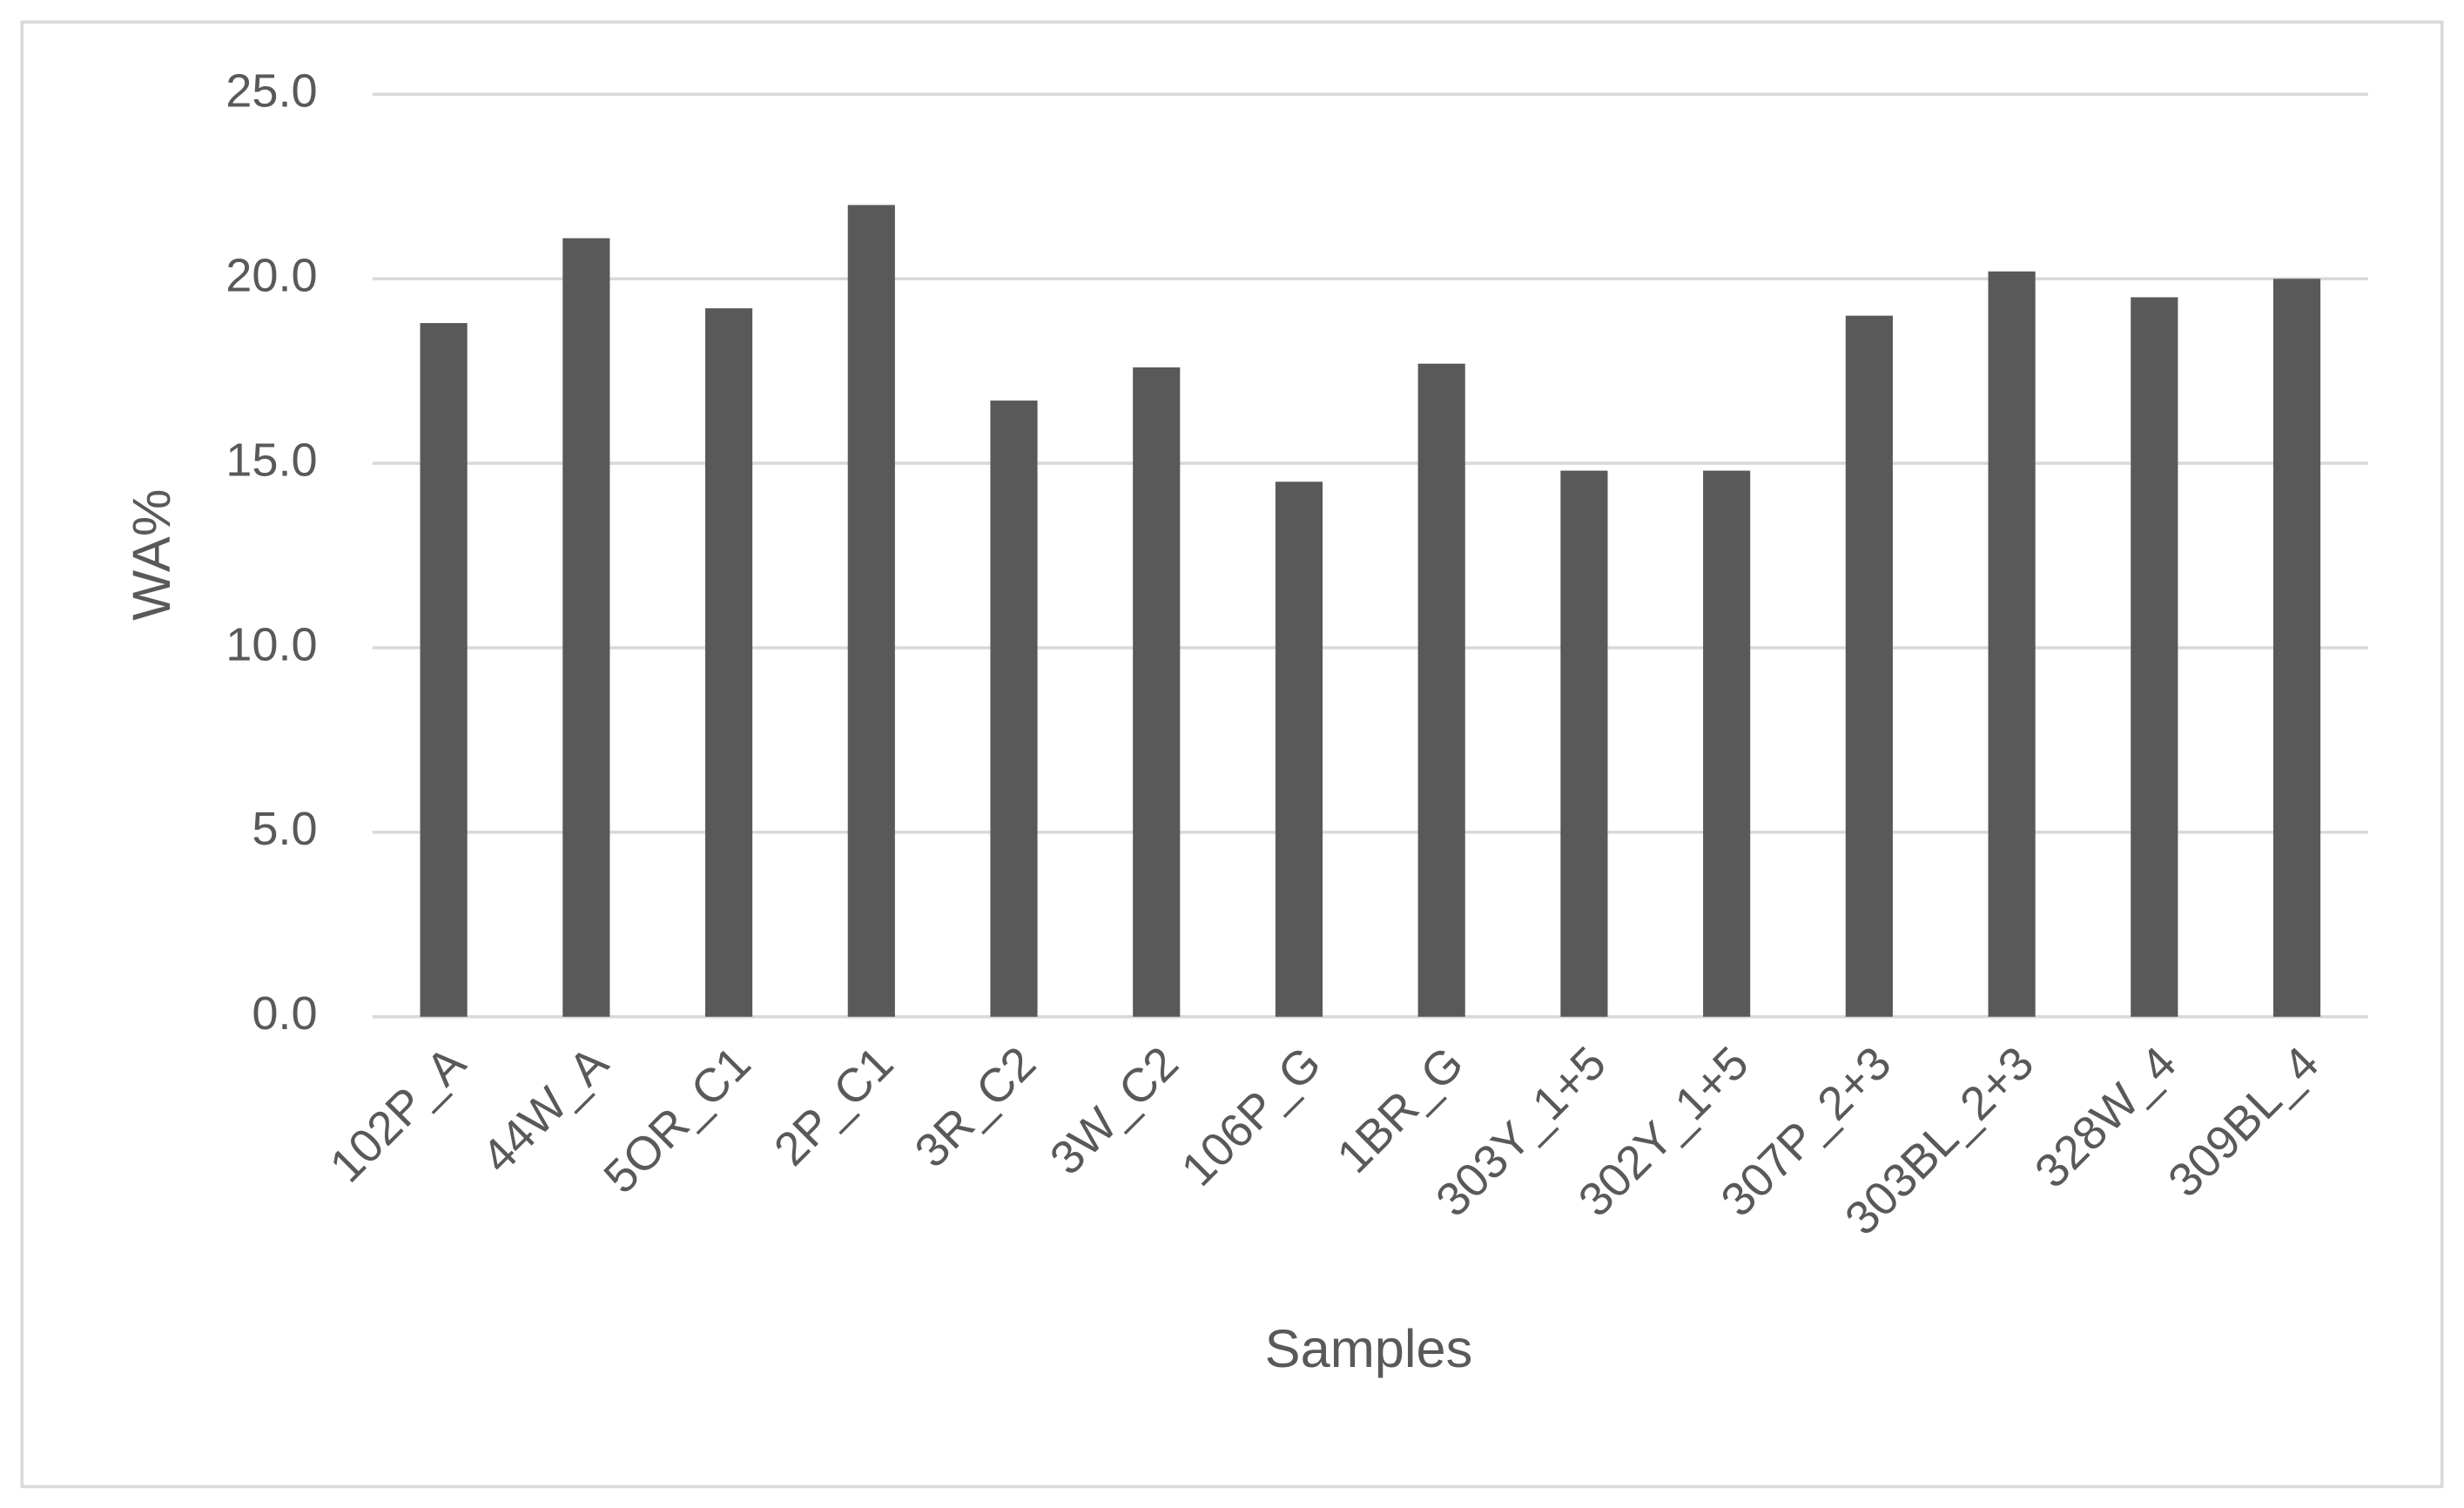  I want to click on y-tick-label: 20.0, so click(272, 276).